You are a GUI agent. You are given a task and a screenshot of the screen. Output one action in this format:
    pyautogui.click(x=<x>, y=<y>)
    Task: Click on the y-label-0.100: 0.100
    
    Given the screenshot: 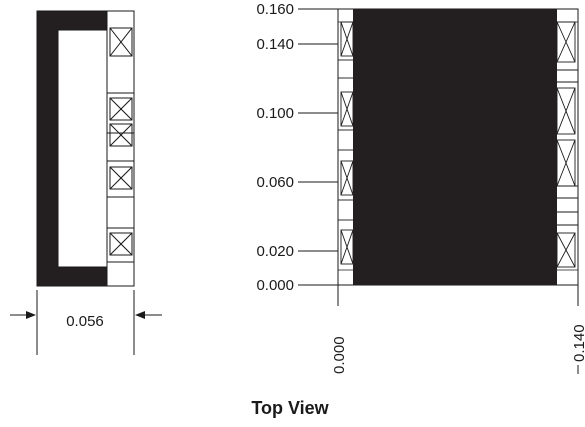 What is the action you would take?
    pyautogui.click(x=275, y=113)
    